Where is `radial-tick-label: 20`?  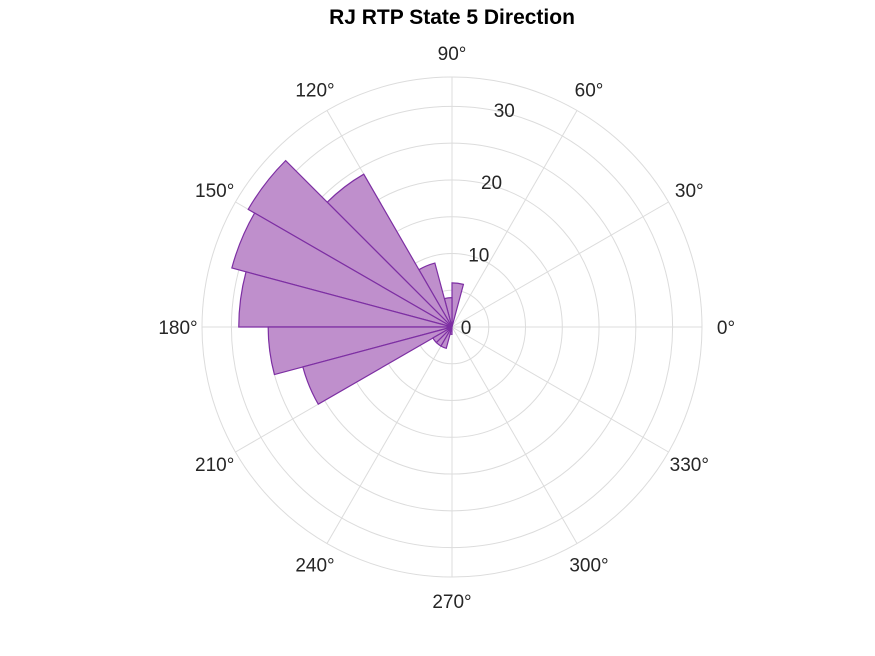
radial-tick-label: 20 is located at coordinates (491, 183).